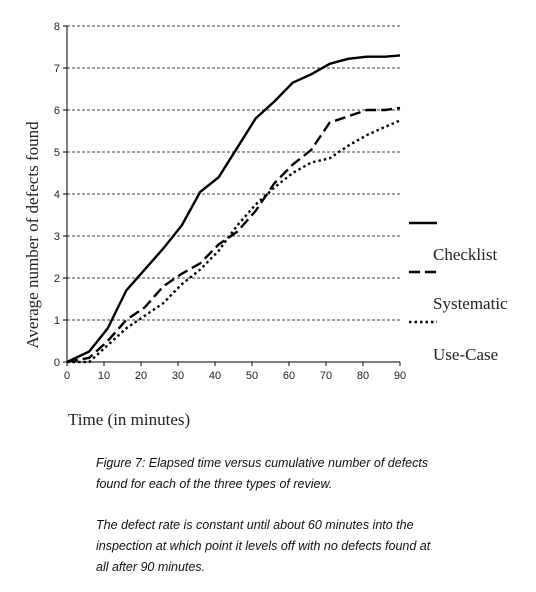 This screenshot has height=592, width=536. What do you see at coordinates (465, 354) in the screenshot?
I see `legend-label-use-case: Use-Case` at bounding box center [465, 354].